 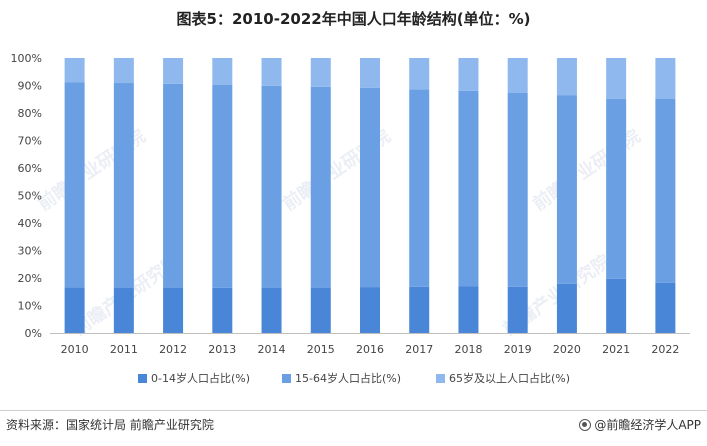 I want to click on y-tick-label: 50%, so click(x=30, y=196).